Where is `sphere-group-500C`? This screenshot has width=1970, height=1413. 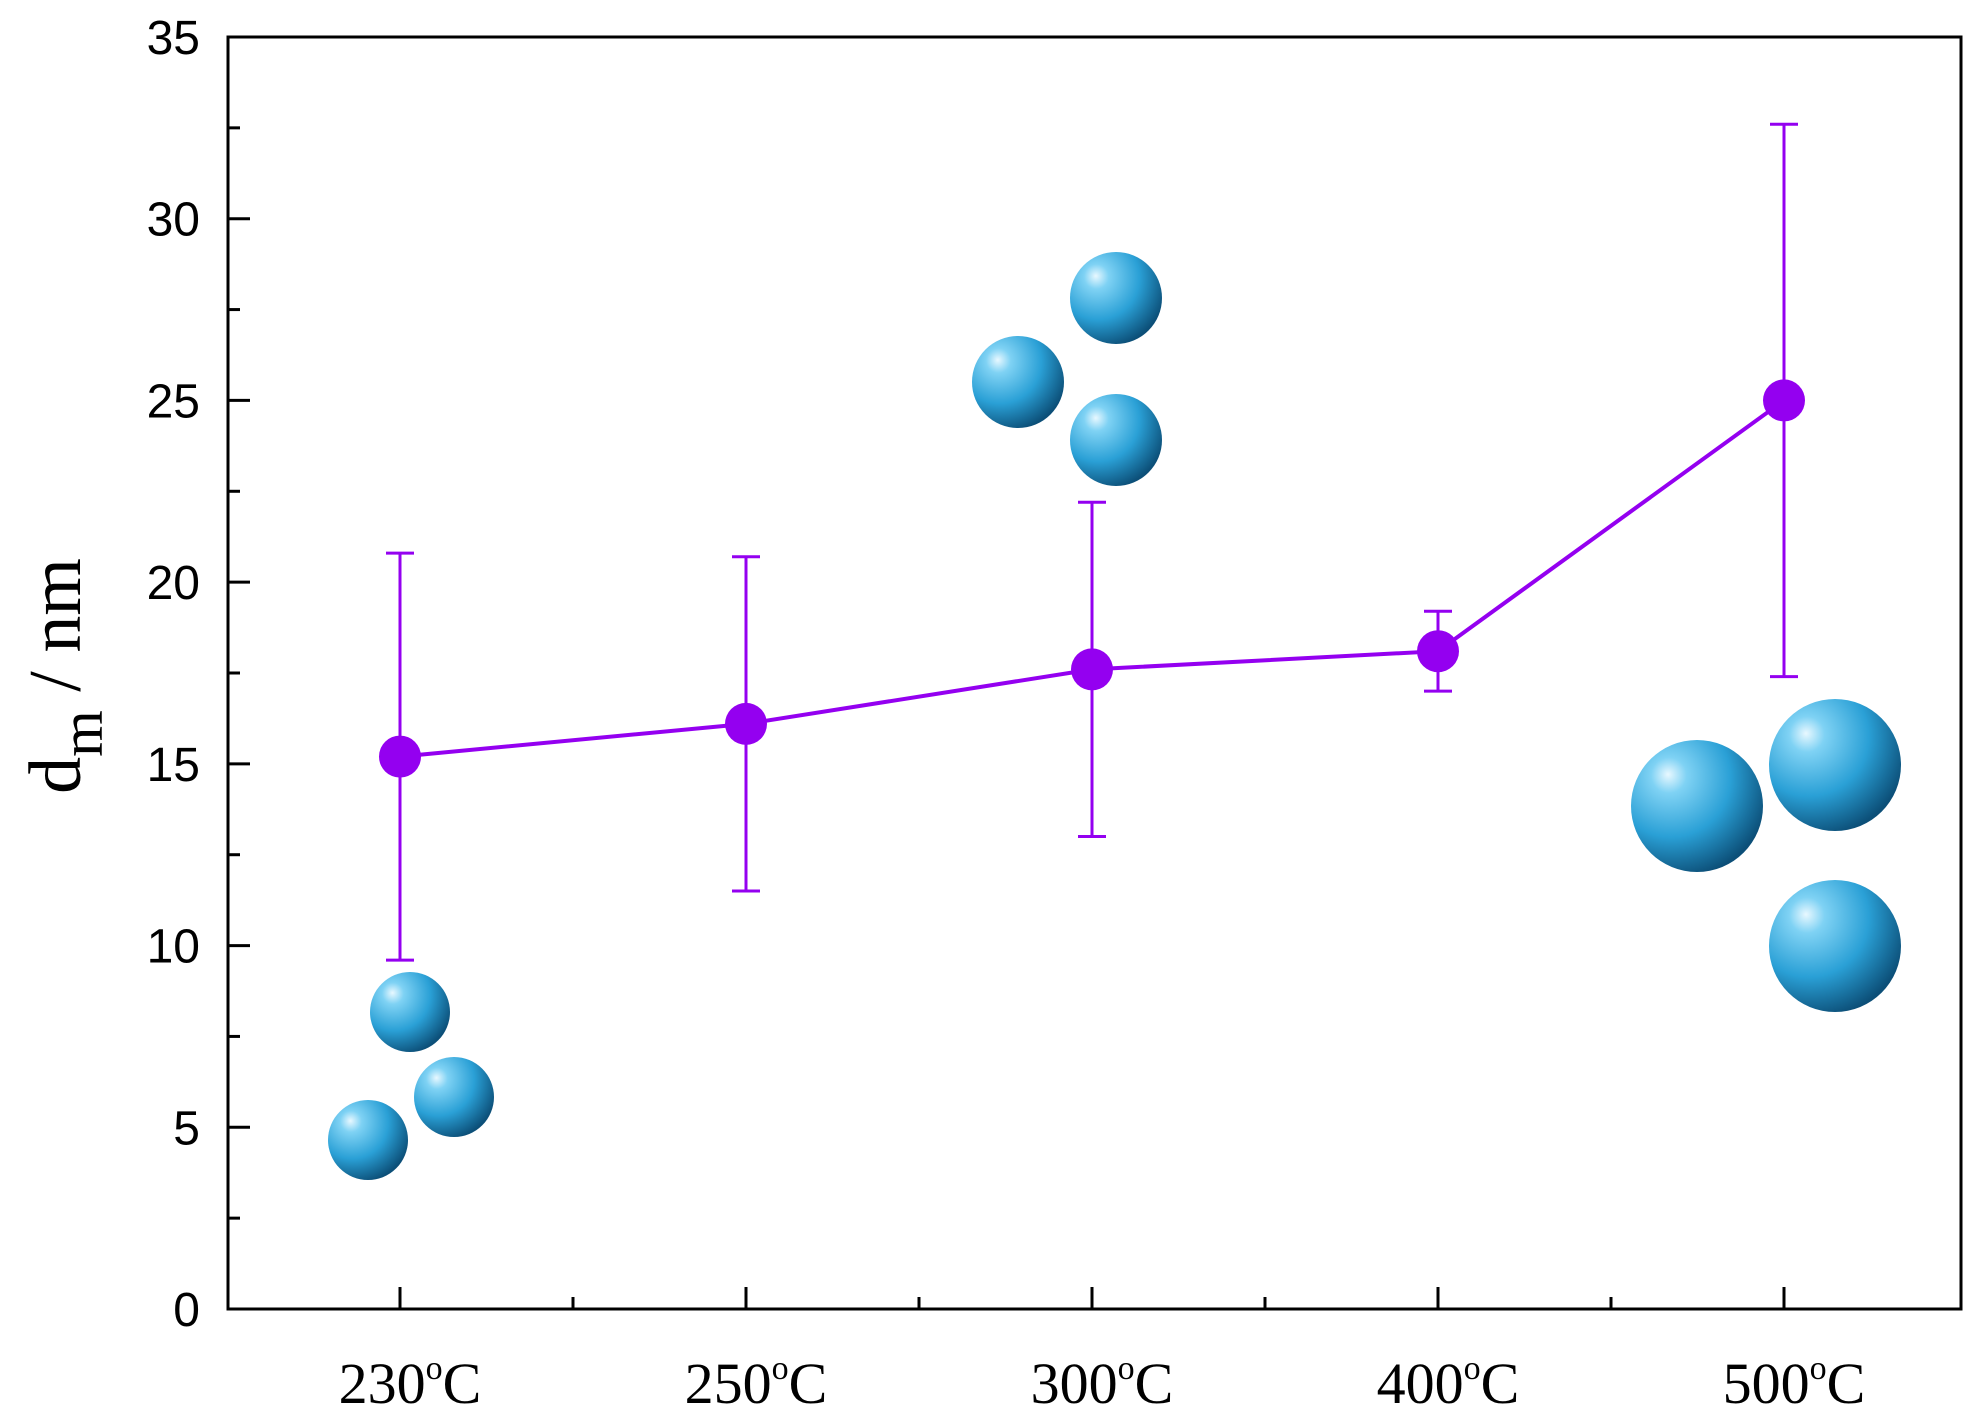
sphere-group-500C is located at coordinates (1766, 855).